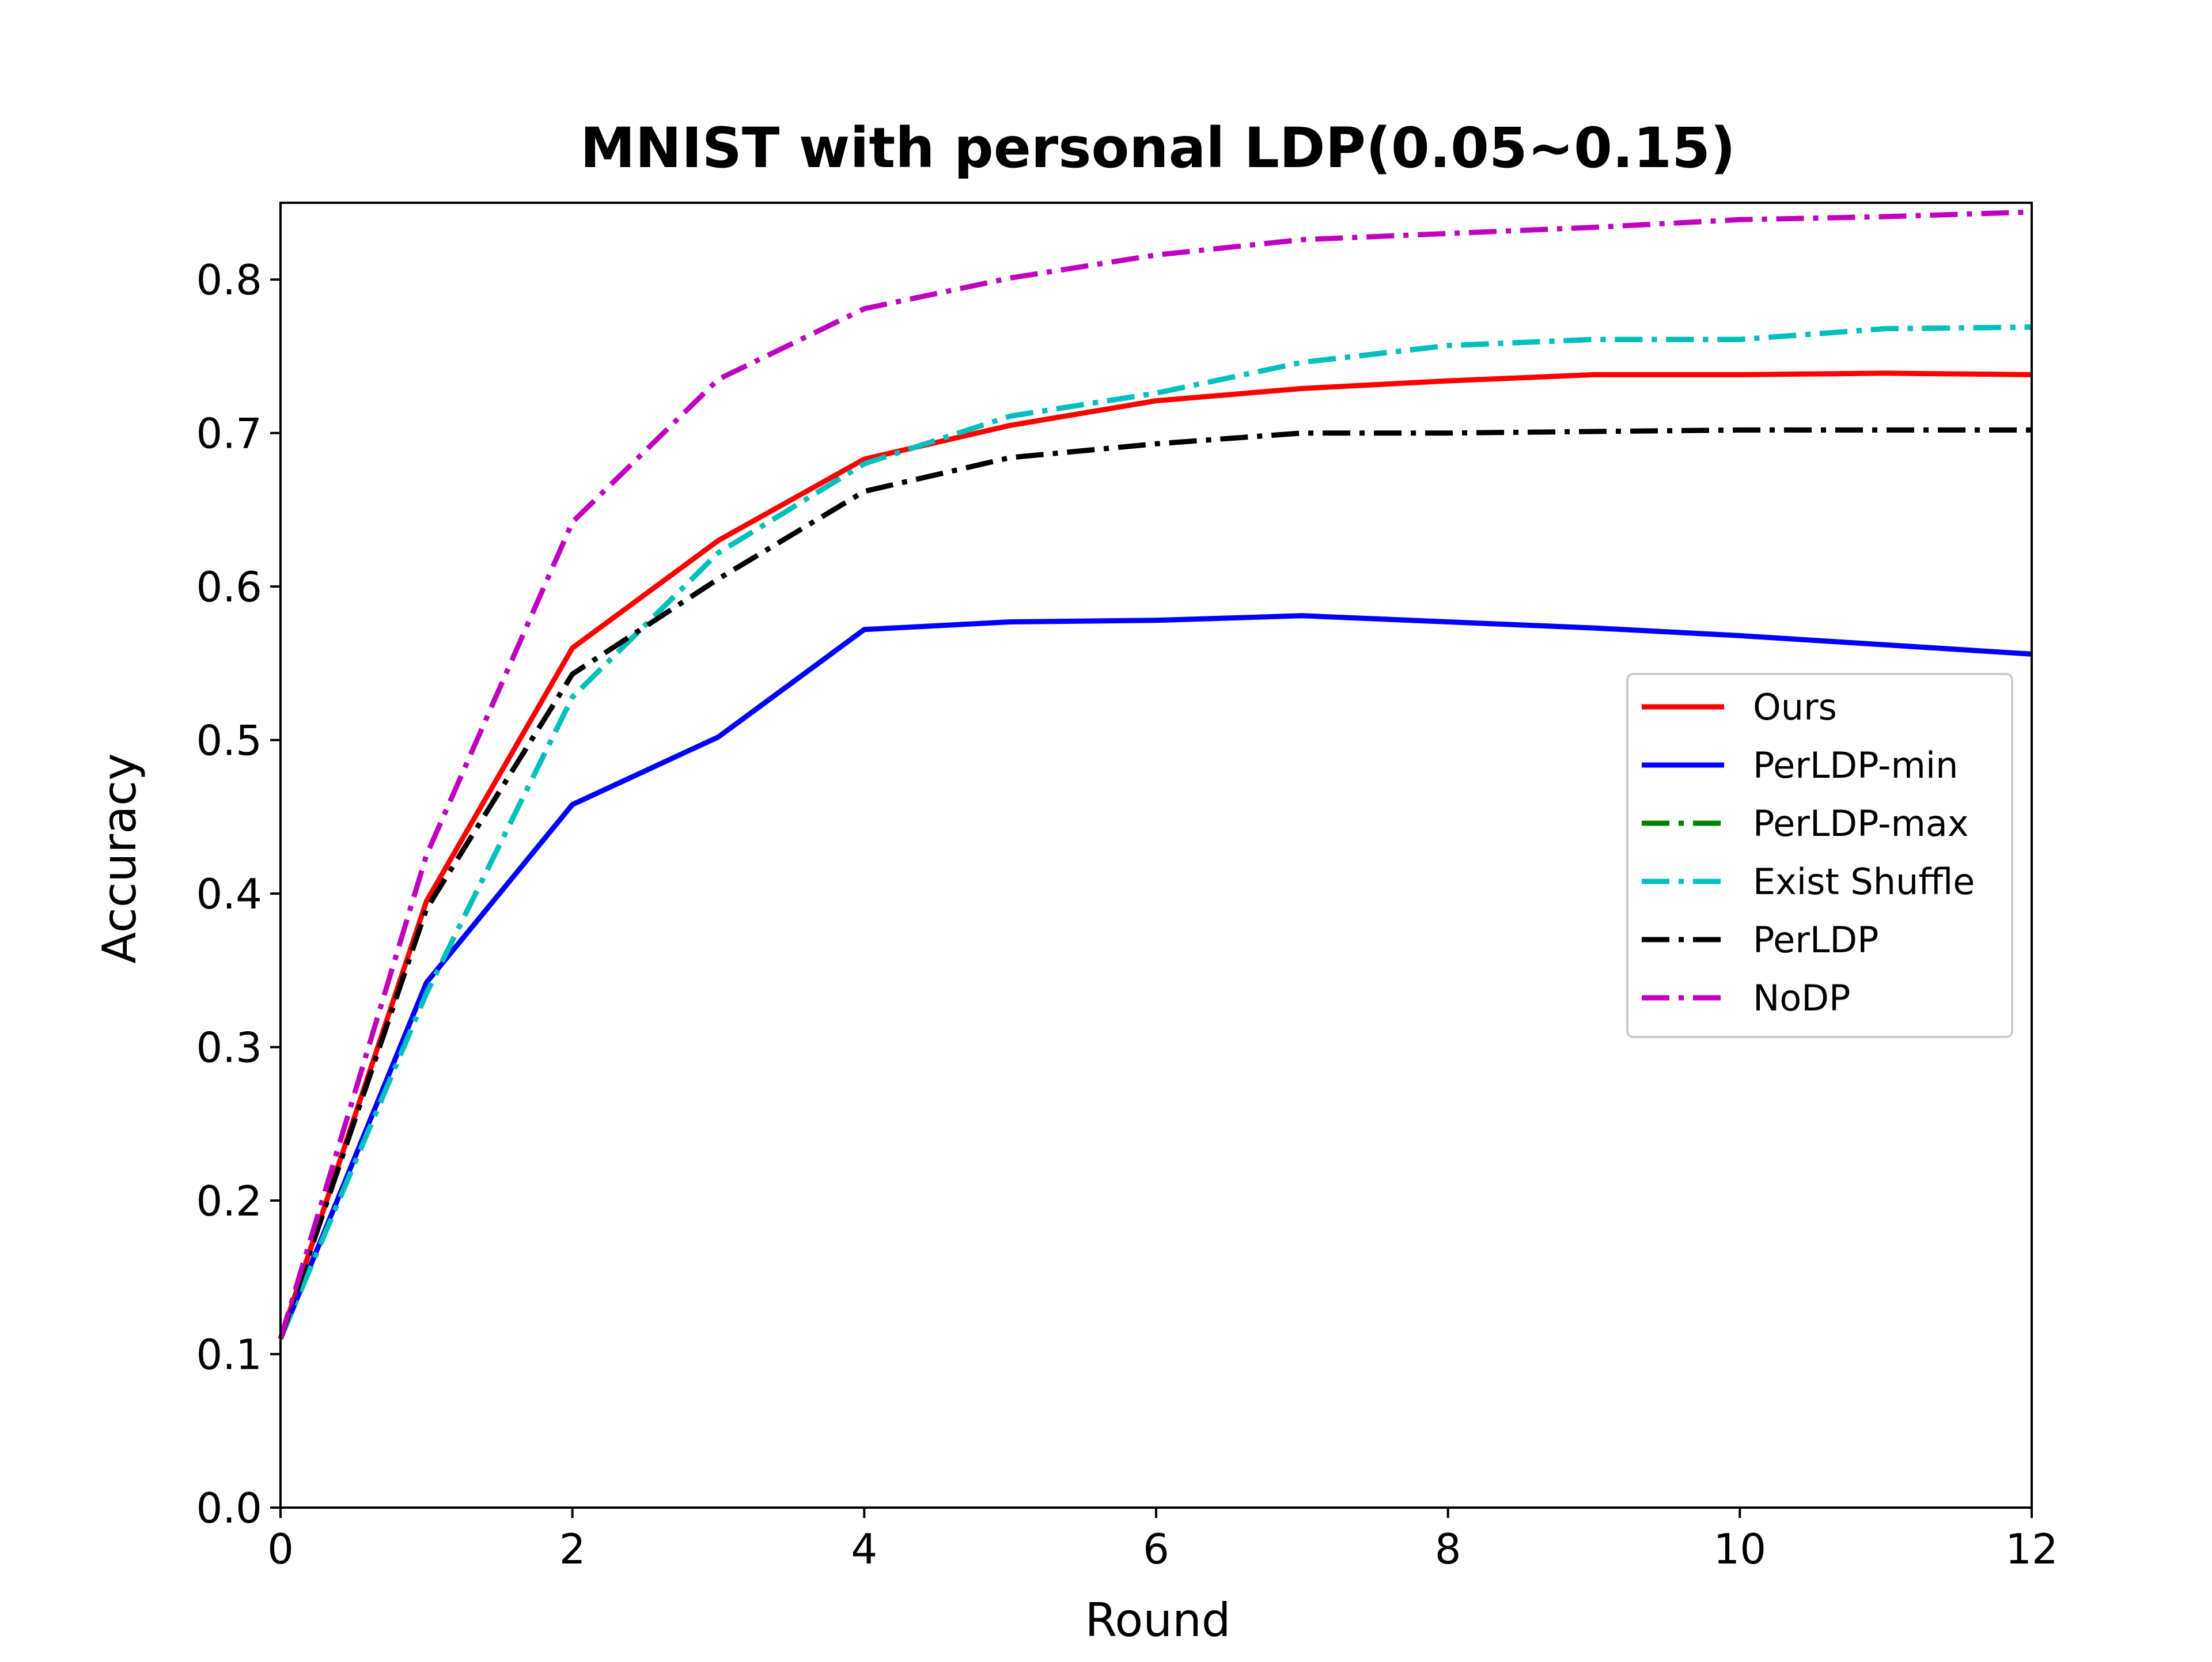 This screenshot has height=1662, width=2212. Describe the element at coordinates (1156, 1549) in the screenshot. I see `x-tick-label: 6` at that location.